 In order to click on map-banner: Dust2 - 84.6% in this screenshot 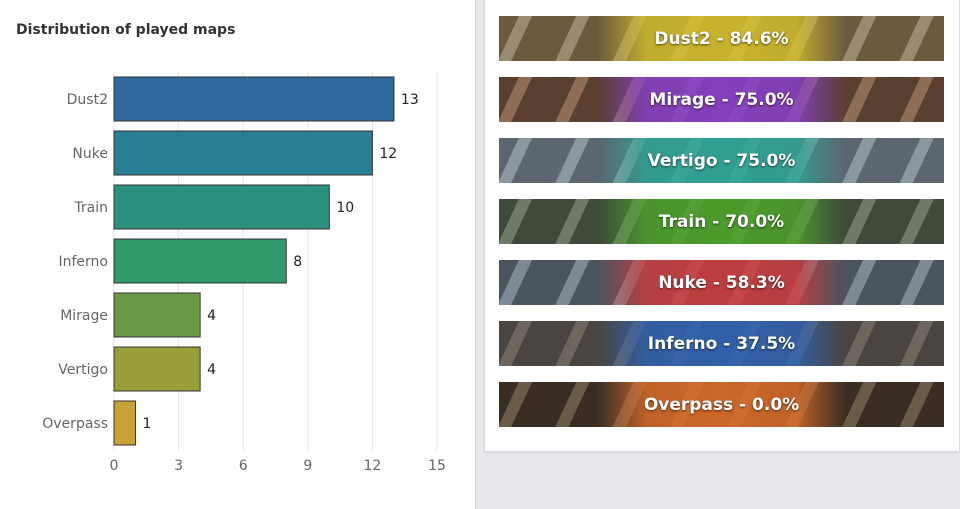, I will do `click(721, 38)`.